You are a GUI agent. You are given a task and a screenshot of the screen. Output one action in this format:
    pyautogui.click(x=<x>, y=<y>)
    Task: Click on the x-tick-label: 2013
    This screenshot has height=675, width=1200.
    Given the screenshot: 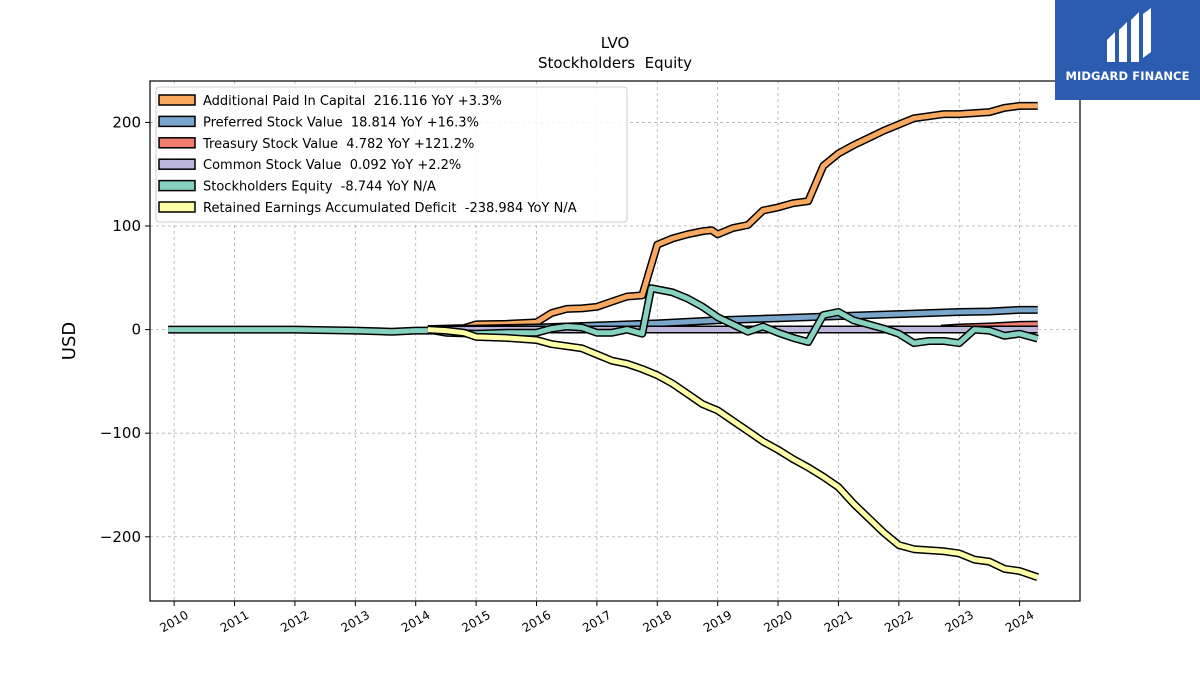 What is the action you would take?
    pyautogui.click(x=355, y=621)
    